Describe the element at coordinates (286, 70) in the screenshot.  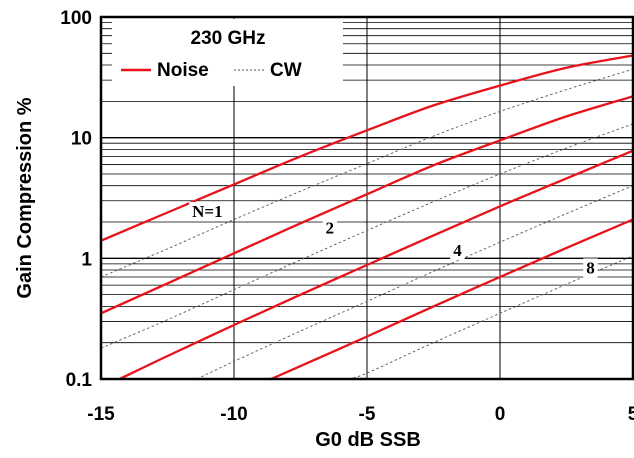
I see `legend-cw-label: CW` at that location.